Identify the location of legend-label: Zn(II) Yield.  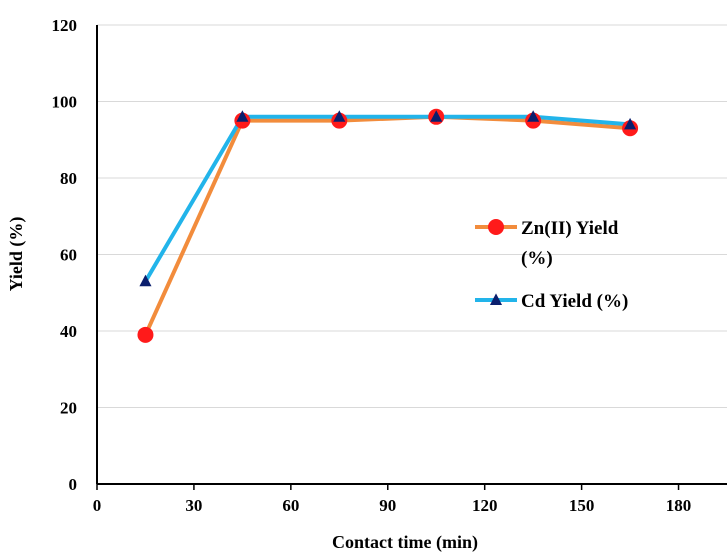
(570, 228).